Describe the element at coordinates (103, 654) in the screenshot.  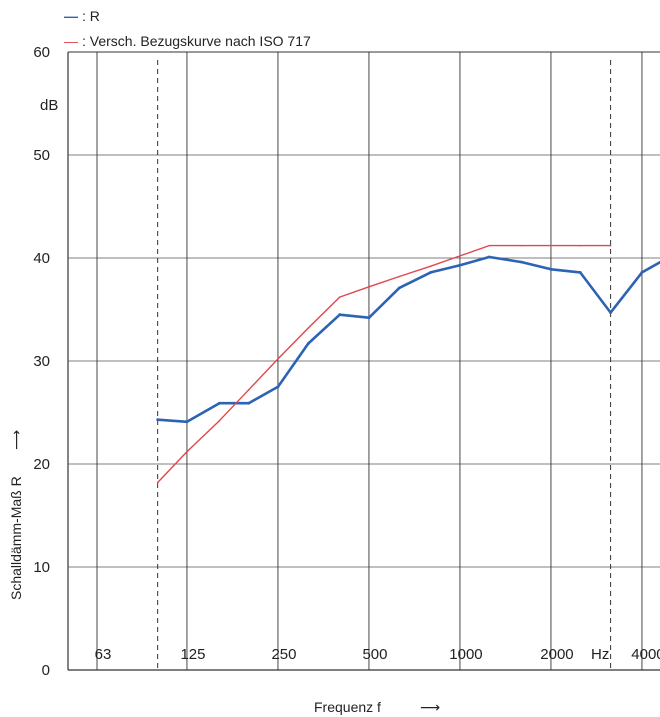
I see `x-tick-label-63: 63` at that location.